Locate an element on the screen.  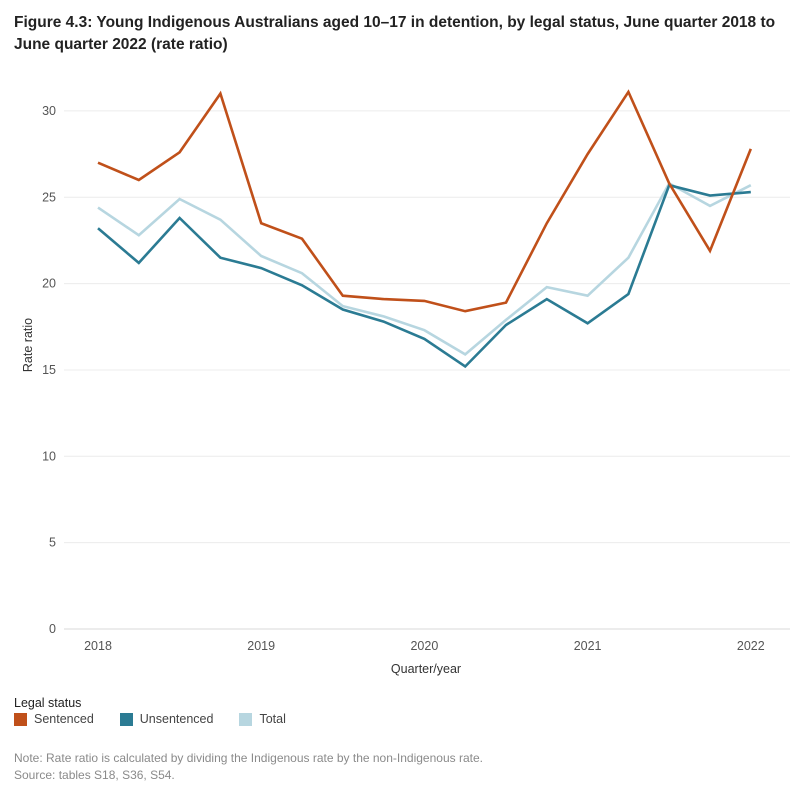
y-tick-label: 30 is located at coordinates (49, 111).